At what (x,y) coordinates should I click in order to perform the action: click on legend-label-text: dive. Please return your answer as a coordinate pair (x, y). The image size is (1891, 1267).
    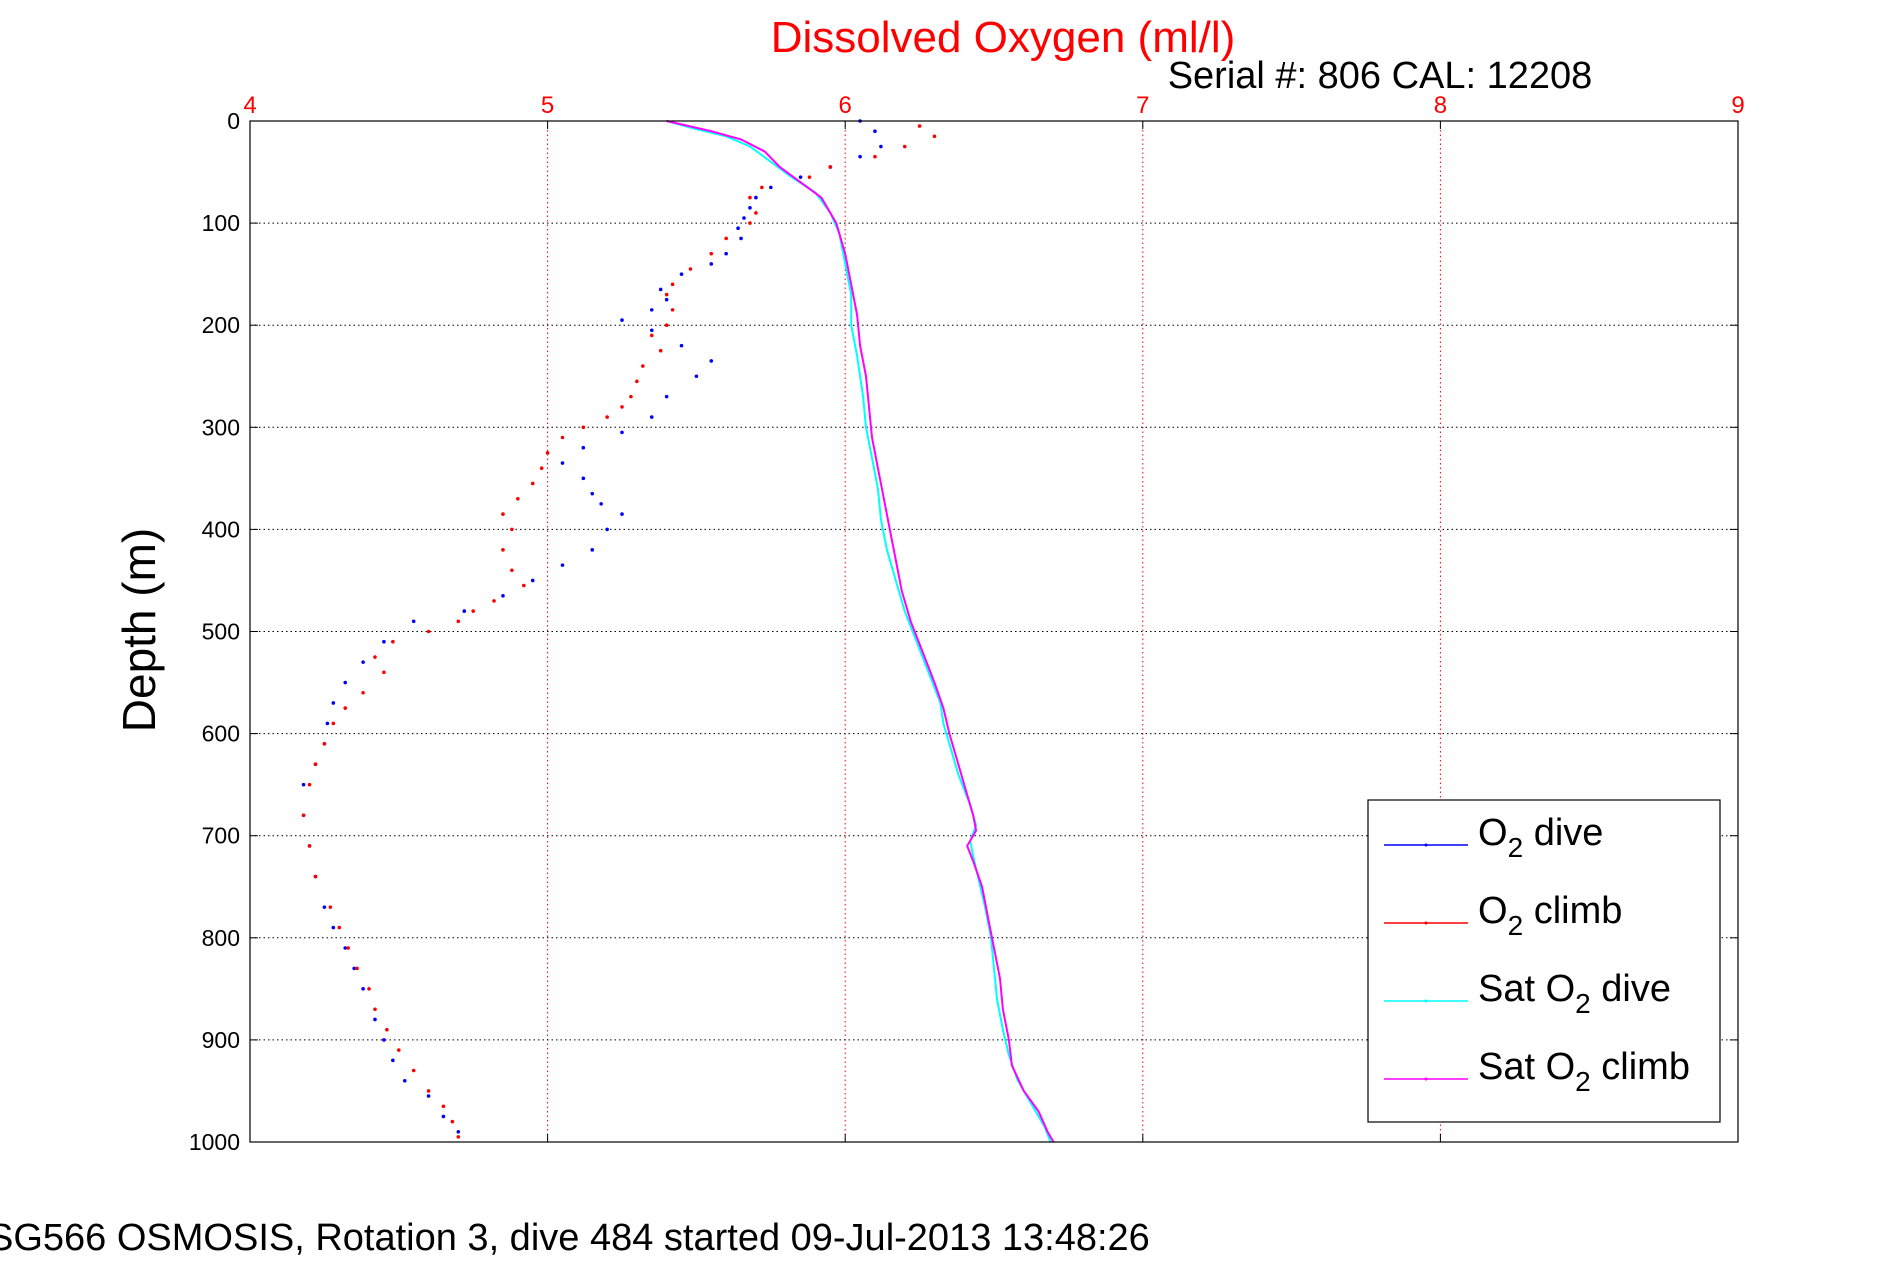
    Looking at the image, I should click on (1563, 833).